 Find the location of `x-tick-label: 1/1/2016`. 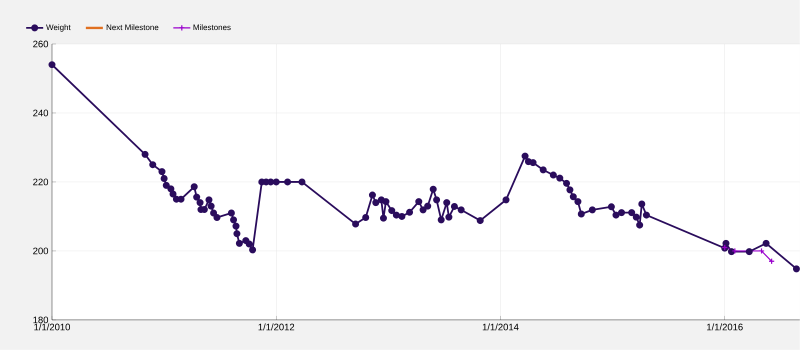

x-tick-label: 1/1/2016 is located at coordinates (725, 326).